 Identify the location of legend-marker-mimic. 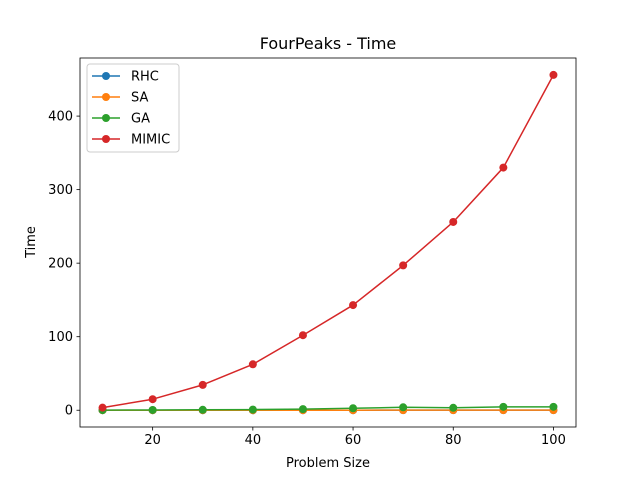
(106, 139).